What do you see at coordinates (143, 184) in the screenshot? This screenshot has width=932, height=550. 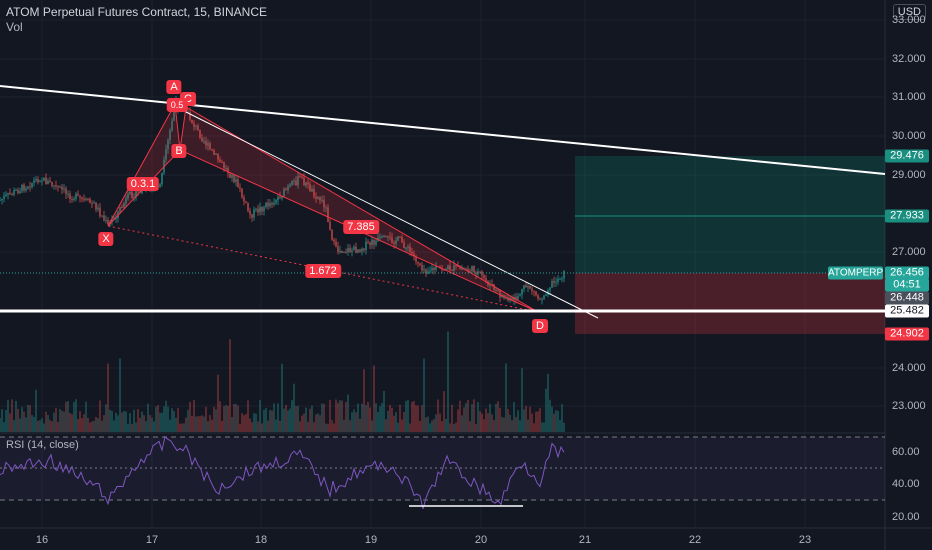 I see `pattern-ratio-xab: 0.3.1` at bounding box center [143, 184].